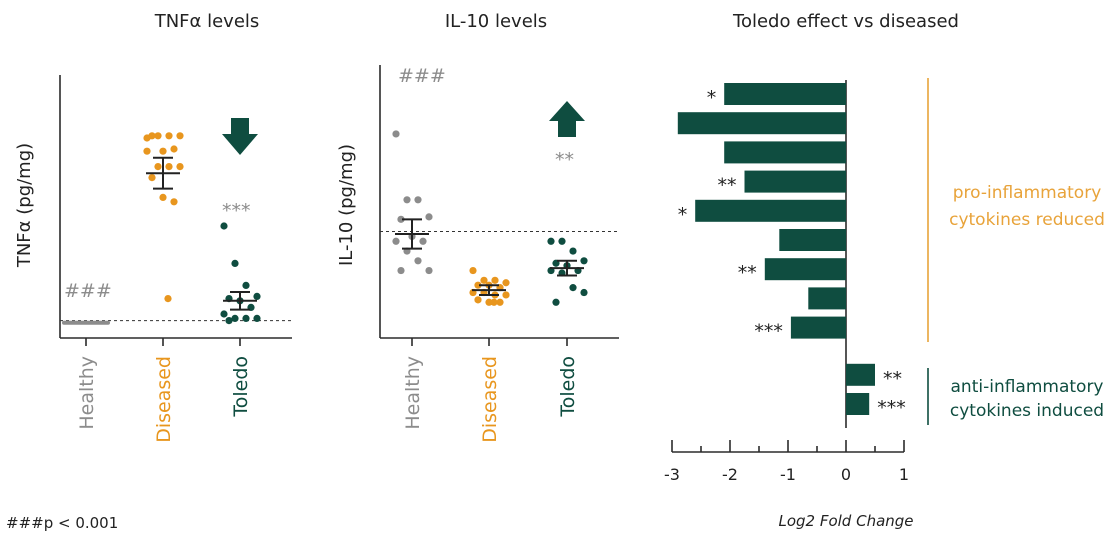 This screenshot has height=533, width=1116. I want to click on down-arrow-icon, so click(240, 136).